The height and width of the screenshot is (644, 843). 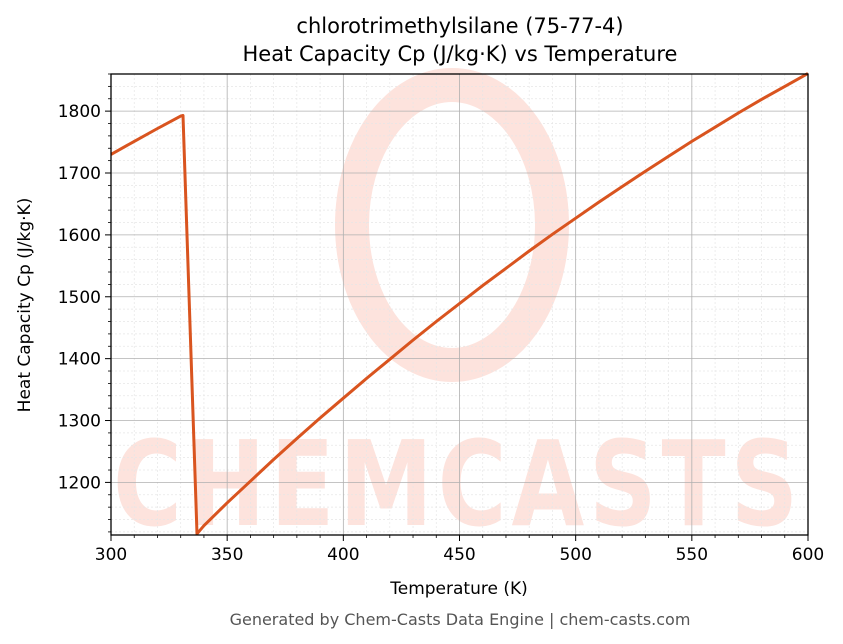 I want to click on y-tick-label: 1600, so click(x=79, y=236).